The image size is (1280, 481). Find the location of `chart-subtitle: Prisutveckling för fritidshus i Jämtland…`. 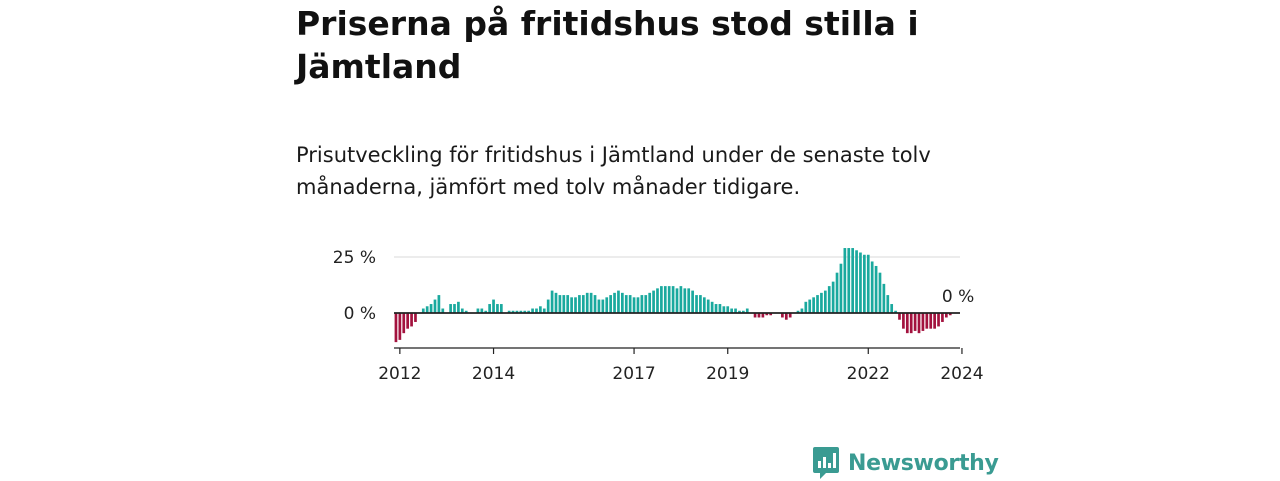

chart-subtitle: Prisutveckling för fritidshus i Jämtland… is located at coordinates (613, 171).